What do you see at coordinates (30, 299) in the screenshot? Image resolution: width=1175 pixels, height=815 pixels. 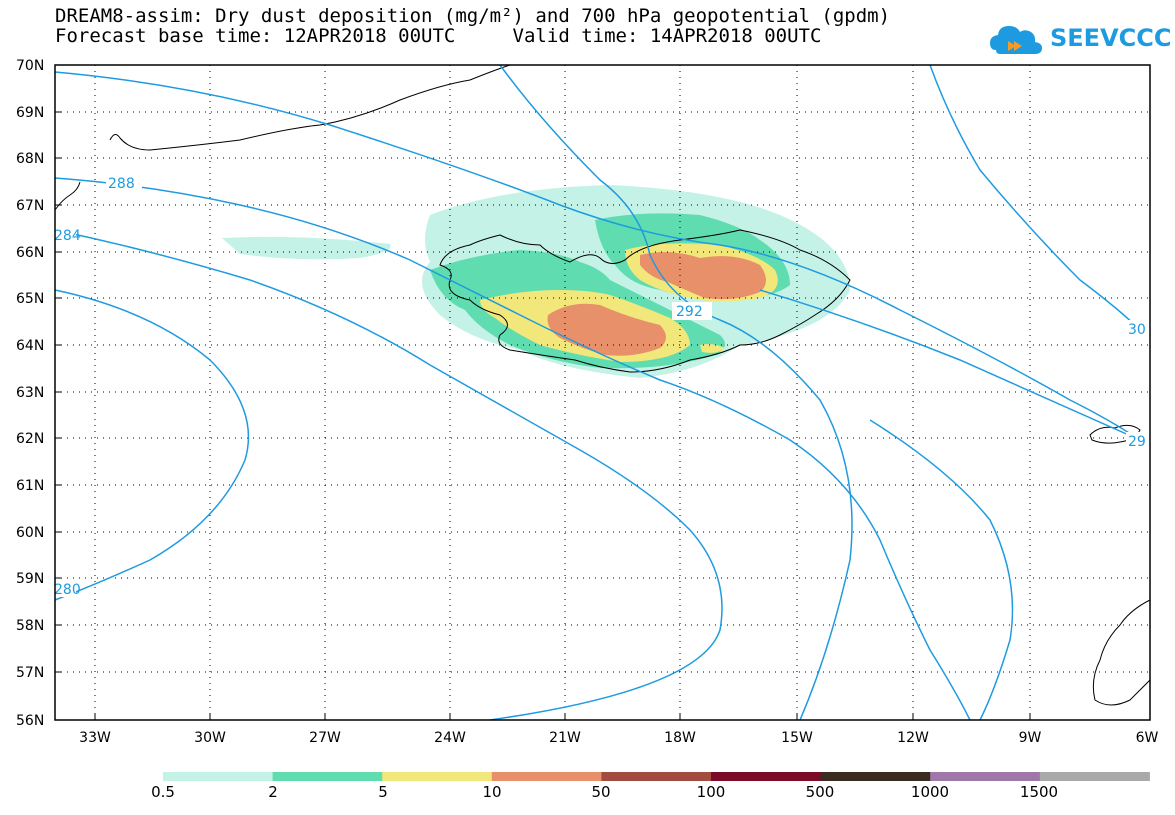 I see `lat-label: 65N` at bounding box center [30, 299].